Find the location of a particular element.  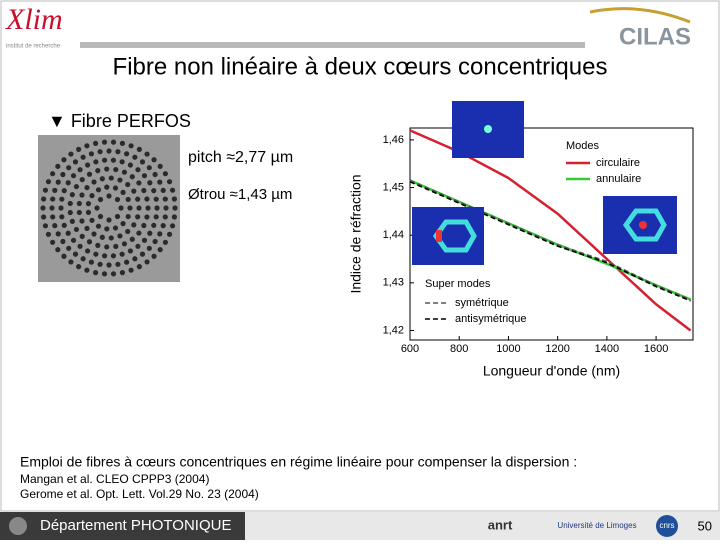

series-line is located at coordinates (550, 241).